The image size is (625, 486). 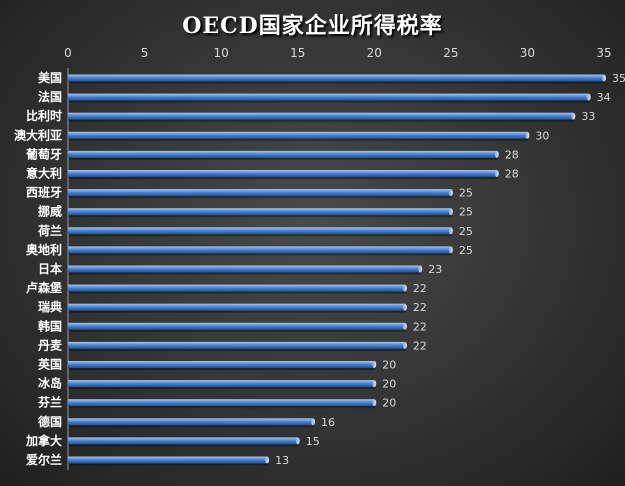 I want to click on data-label: 35, so click(x=618, y=78).